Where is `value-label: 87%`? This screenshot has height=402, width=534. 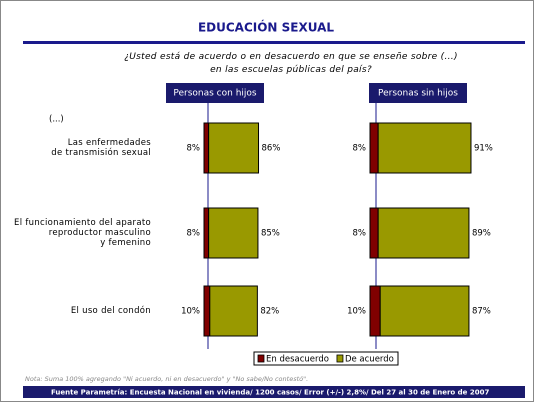
value-label: 87% is located at coordinates (481, 312).